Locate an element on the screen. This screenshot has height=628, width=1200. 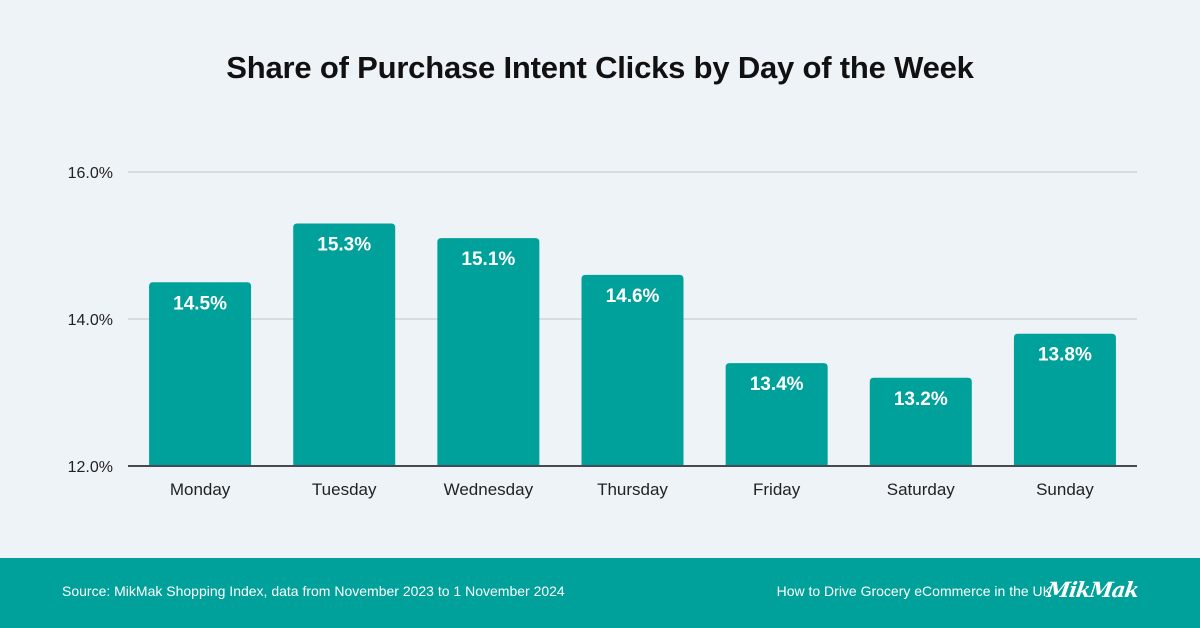
data-label: 14.6% is located at coordinates (633, 296).